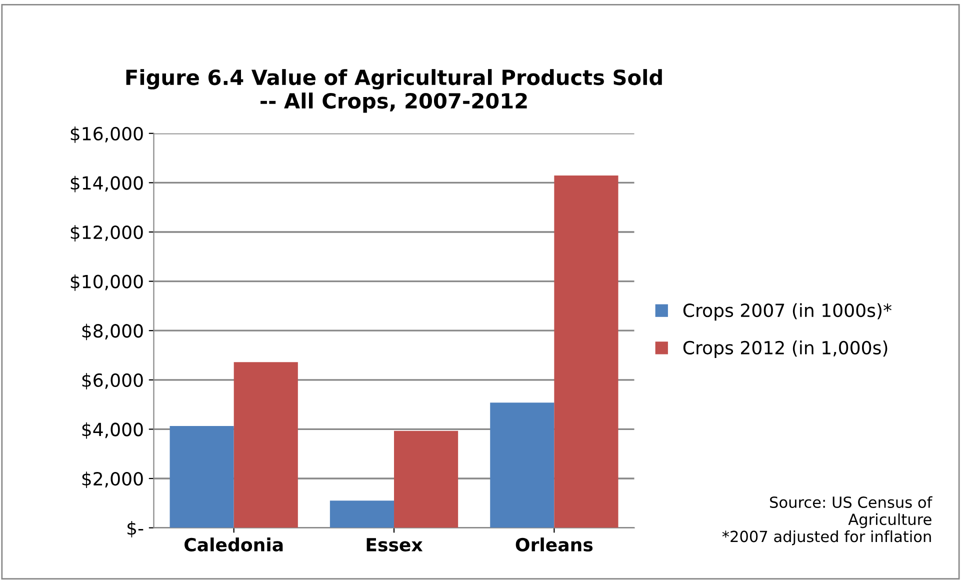 The image size is (961, 580). What do you see at coordinates (112, 480) in the screenshot?
I see `y-tick-label: $2,000` at bounding box center [112, 480].